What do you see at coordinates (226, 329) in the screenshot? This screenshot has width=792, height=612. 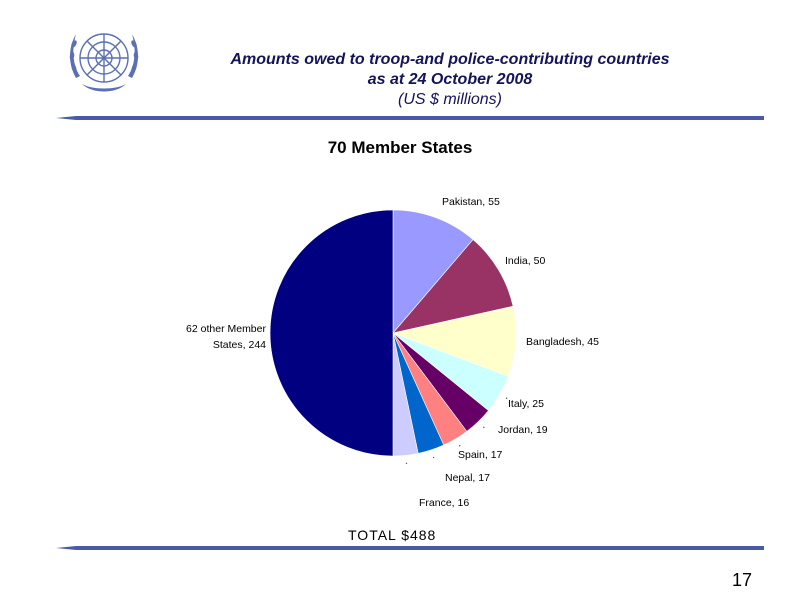 I see `other-states-label-line-1: 62 other Member` at bounding box center [226, 329].